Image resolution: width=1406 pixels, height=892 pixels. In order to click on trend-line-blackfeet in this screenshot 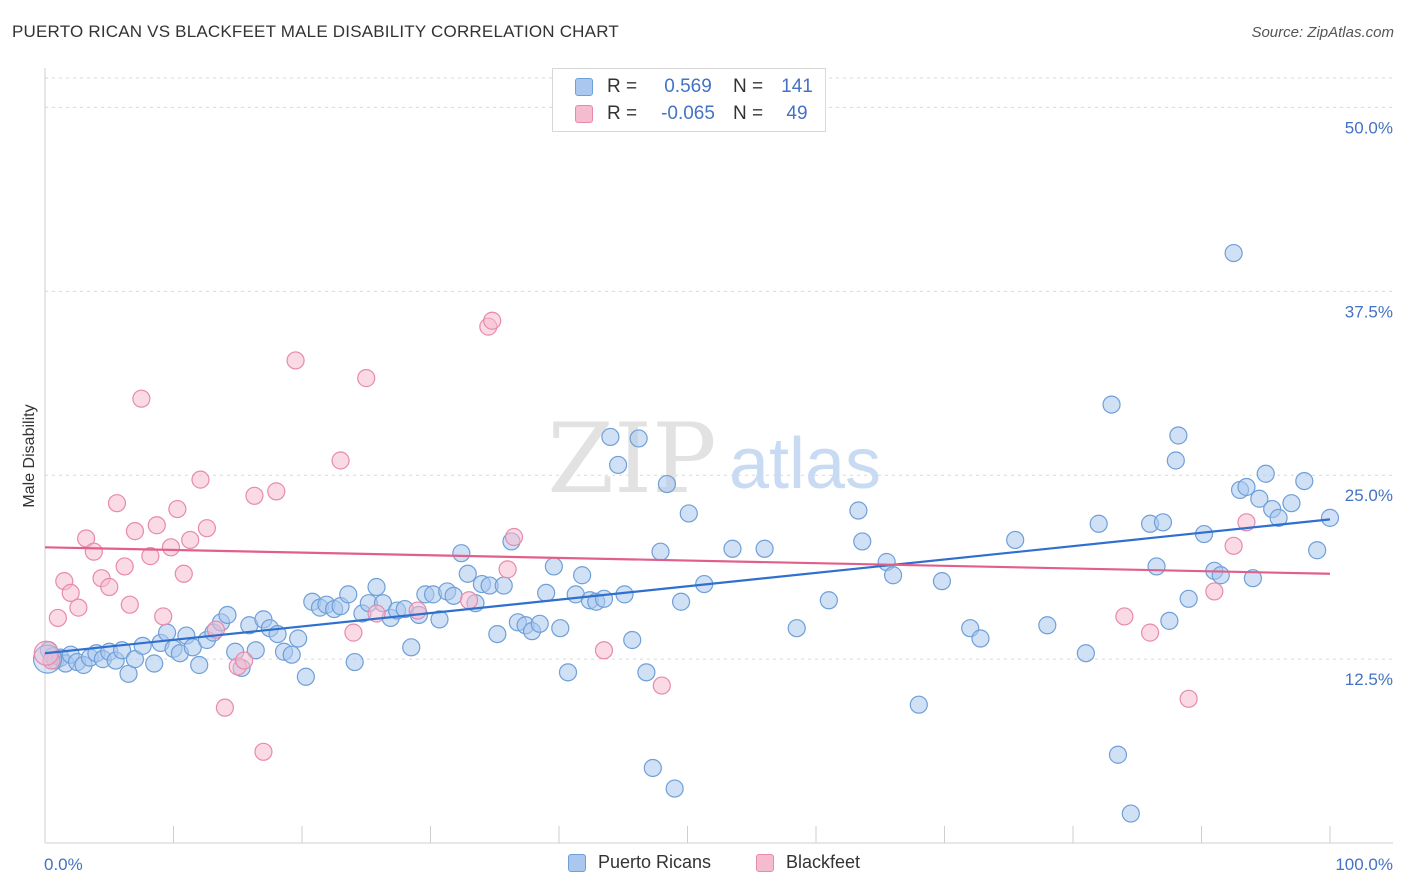, I will do `click(687, 560)`.